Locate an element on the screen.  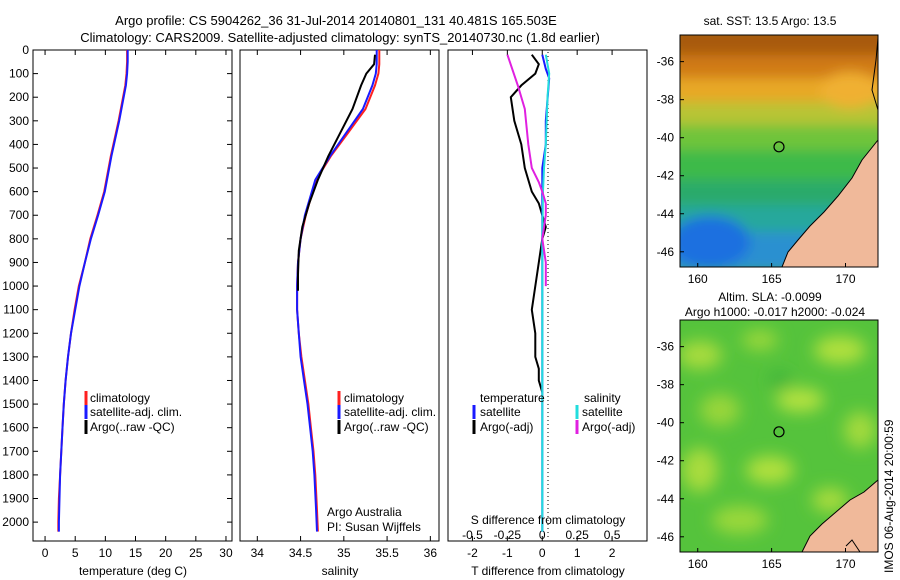
series-salinity-argo-adj- is located at coordinates (526, 170).